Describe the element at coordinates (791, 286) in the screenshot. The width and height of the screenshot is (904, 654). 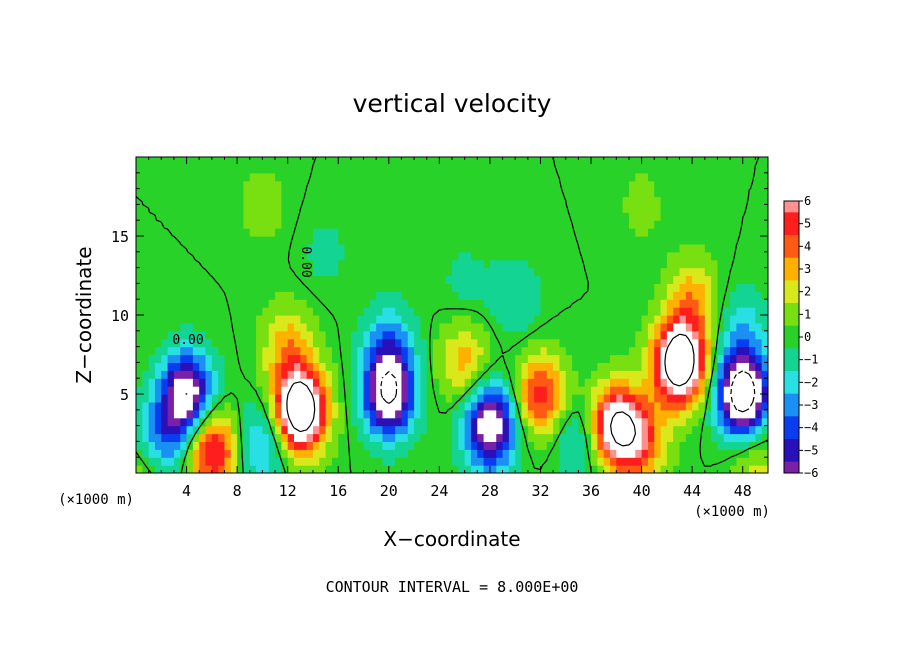
I see `colorbar-swatch` at that location.